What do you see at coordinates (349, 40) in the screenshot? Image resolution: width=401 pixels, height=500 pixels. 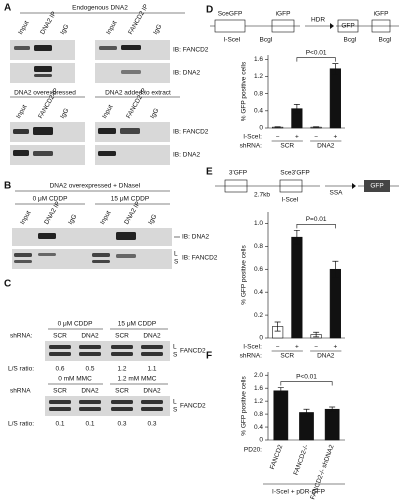 I see `diagram-label: BcgI` at bounding box center [349, 40].